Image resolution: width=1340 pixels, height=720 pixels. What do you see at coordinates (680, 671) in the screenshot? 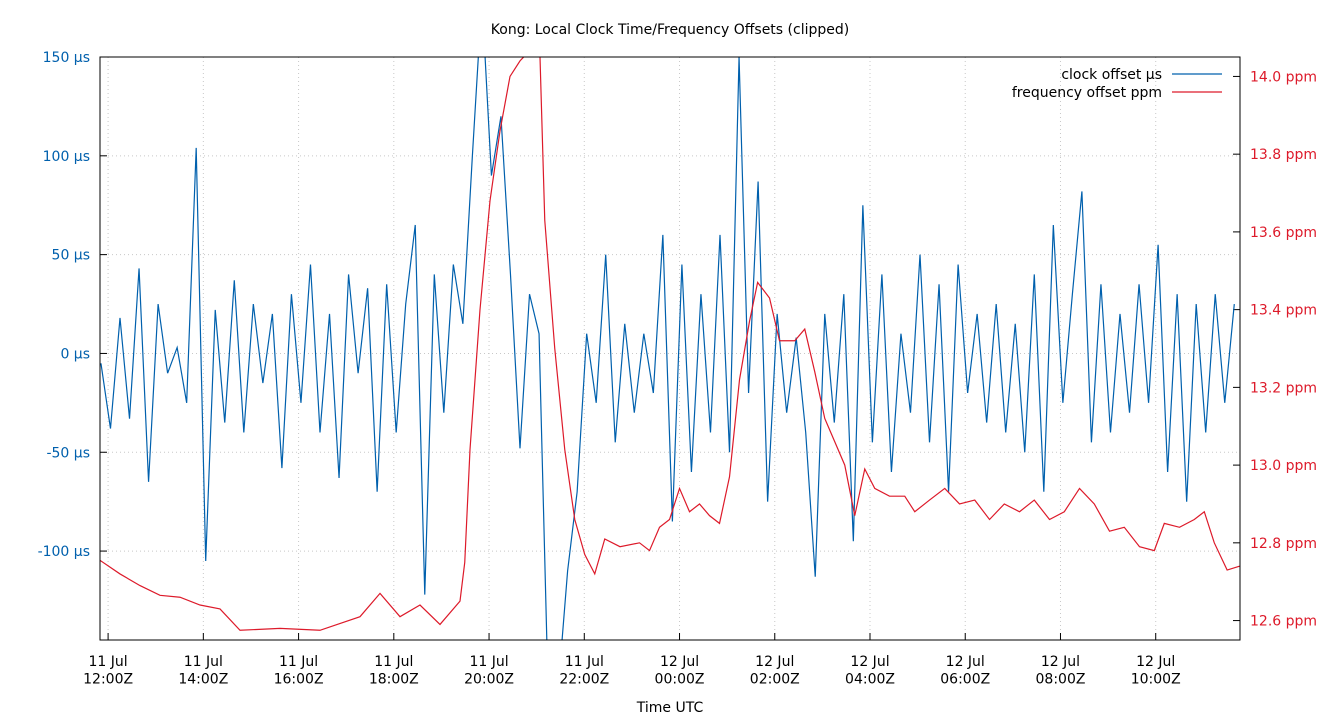
I see `x-tick-label: 12 Jul 00:00Z` at bounding box center [680, 671].